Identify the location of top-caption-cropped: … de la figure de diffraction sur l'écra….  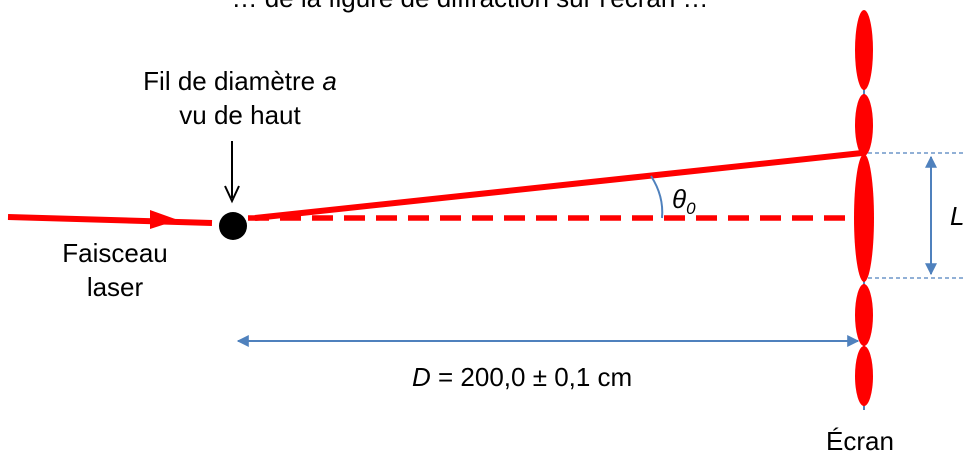
(470, 7).